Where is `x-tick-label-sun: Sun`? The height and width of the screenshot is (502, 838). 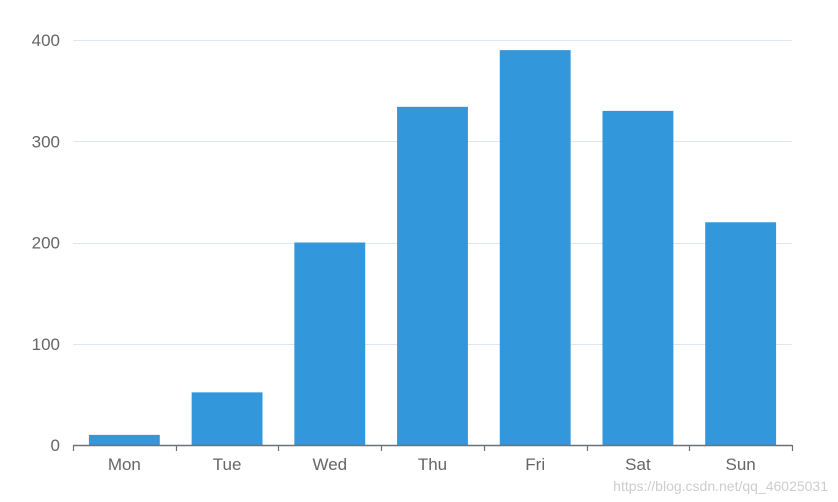 x-tick-label-sun: Sun is located at coordinates (741, 464).